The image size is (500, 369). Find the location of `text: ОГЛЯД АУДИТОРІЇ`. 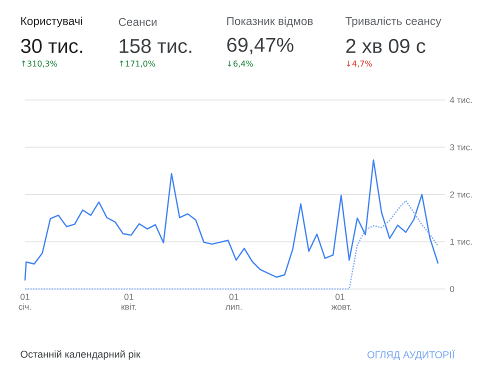

text: ОГЛЯД АУДИТОРІЇ is located at coordinates (411, 355).